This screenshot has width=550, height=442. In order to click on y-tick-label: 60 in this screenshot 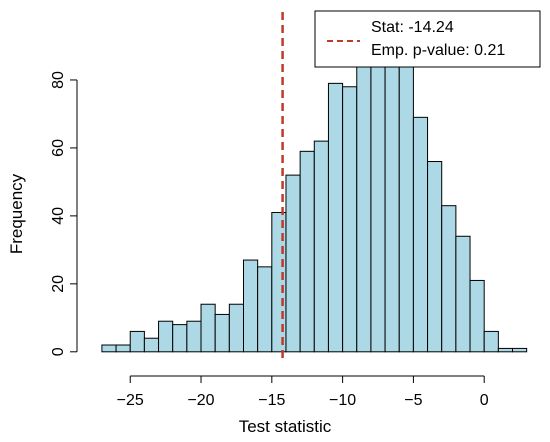, I will do `click(58, 148)`.